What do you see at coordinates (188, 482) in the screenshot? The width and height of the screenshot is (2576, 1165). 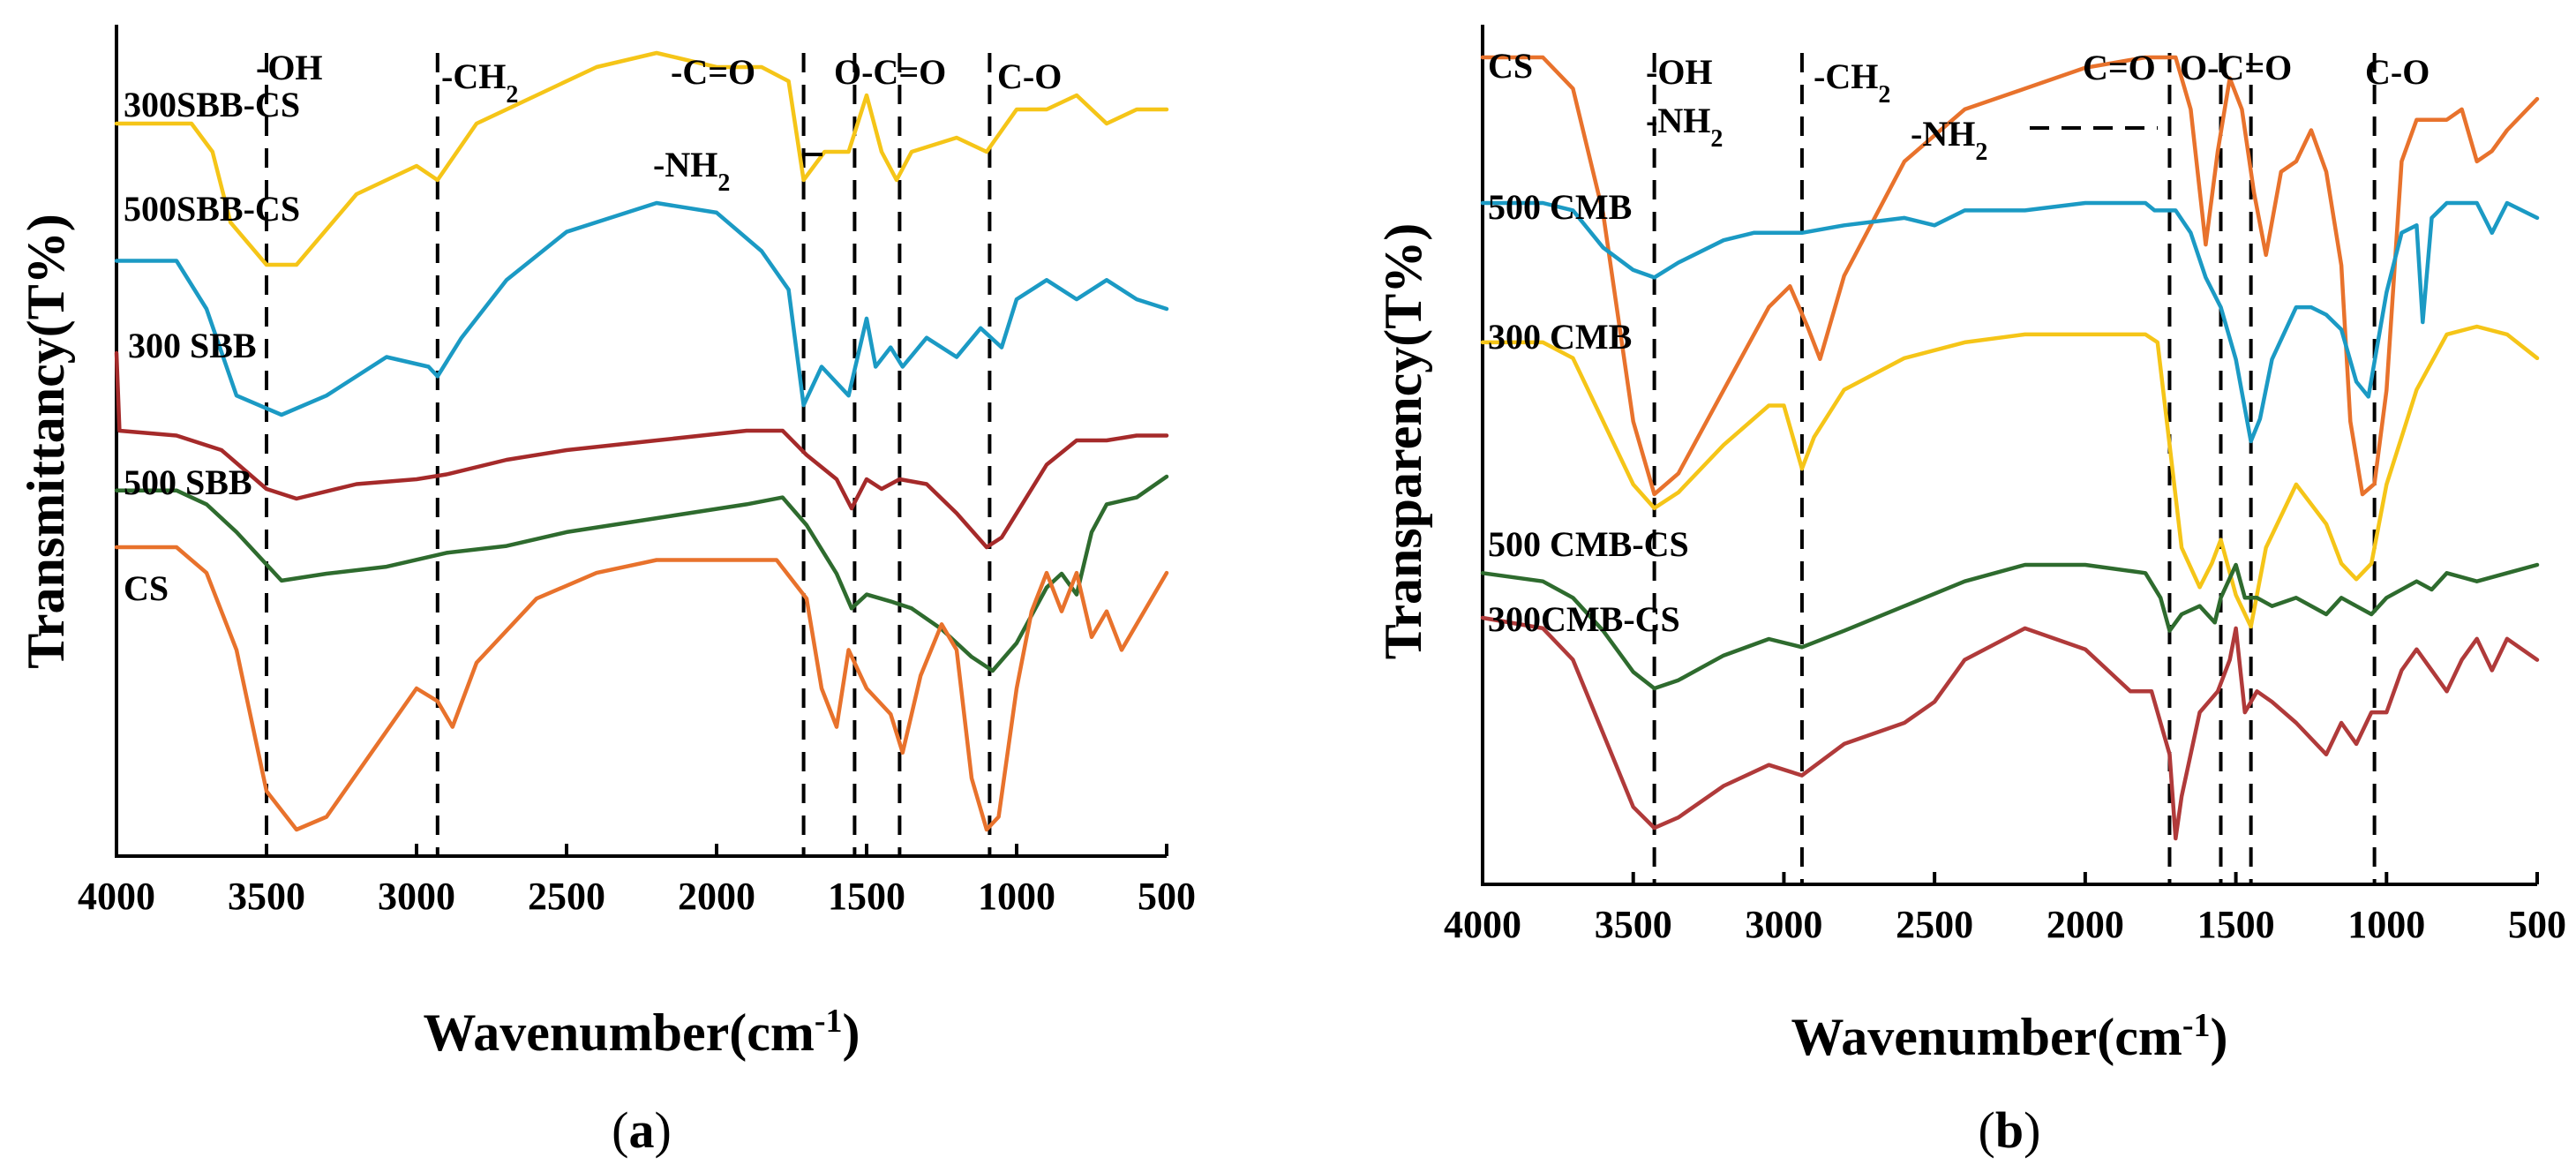 I see `series-label: 500 SBB` at bounding box center [188, 482].